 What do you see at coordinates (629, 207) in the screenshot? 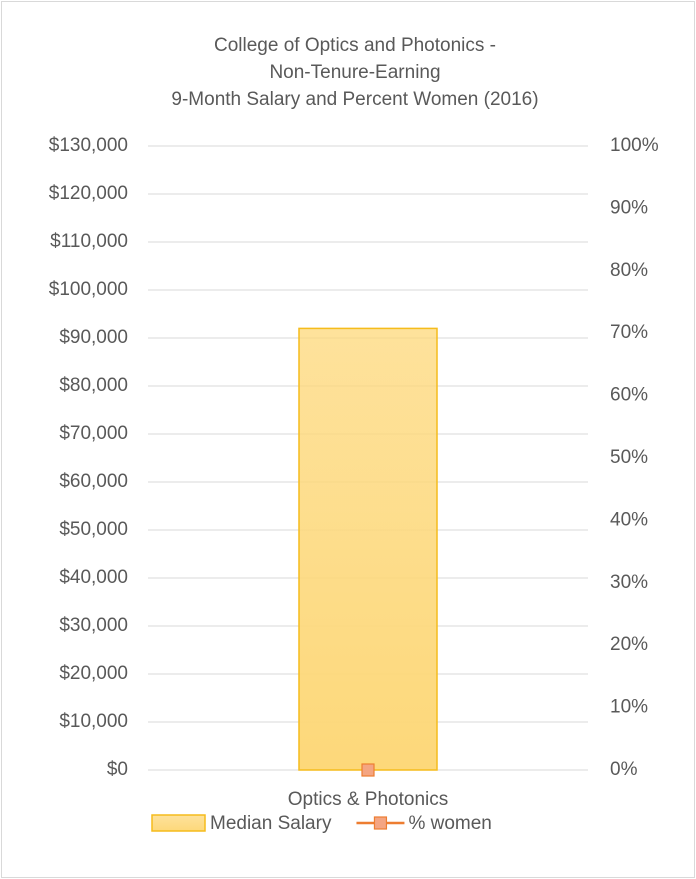
I see `y2-tick-label: 90%` at bounding box center [629, 207].